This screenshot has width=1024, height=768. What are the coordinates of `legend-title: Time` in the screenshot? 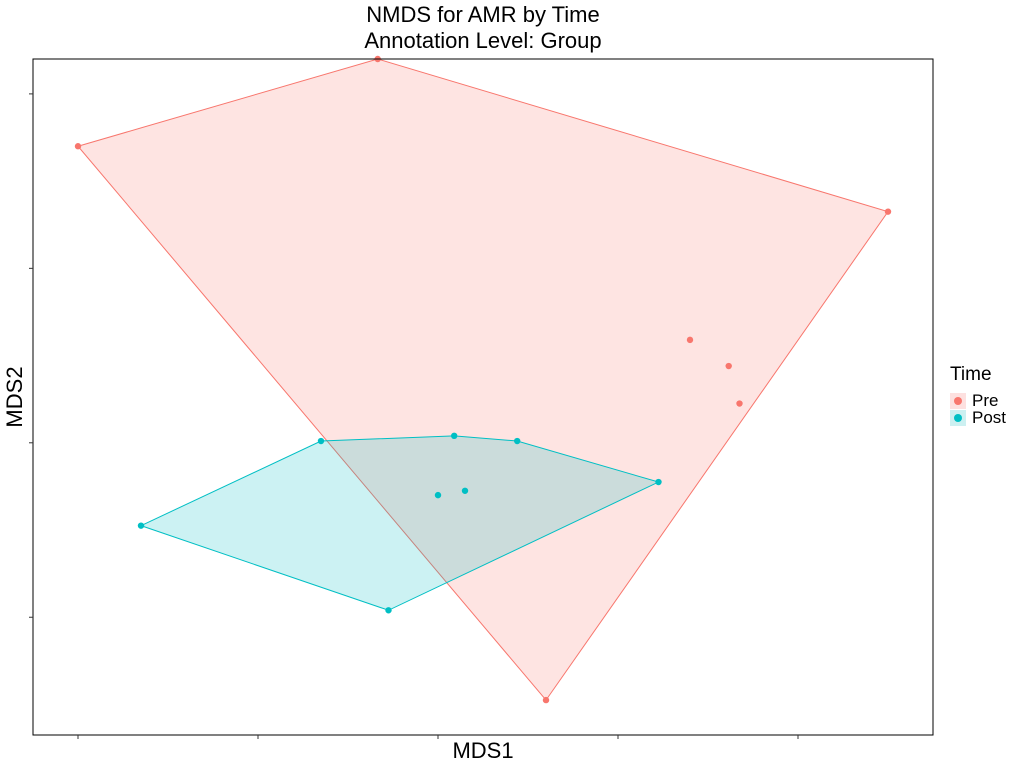 It's located at (971, 374).